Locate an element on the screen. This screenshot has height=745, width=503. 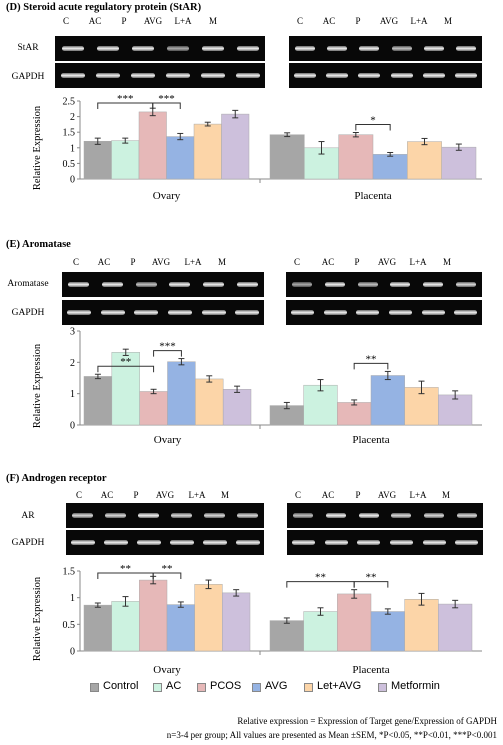
significance-bracket is located at coordinates (166, 105).